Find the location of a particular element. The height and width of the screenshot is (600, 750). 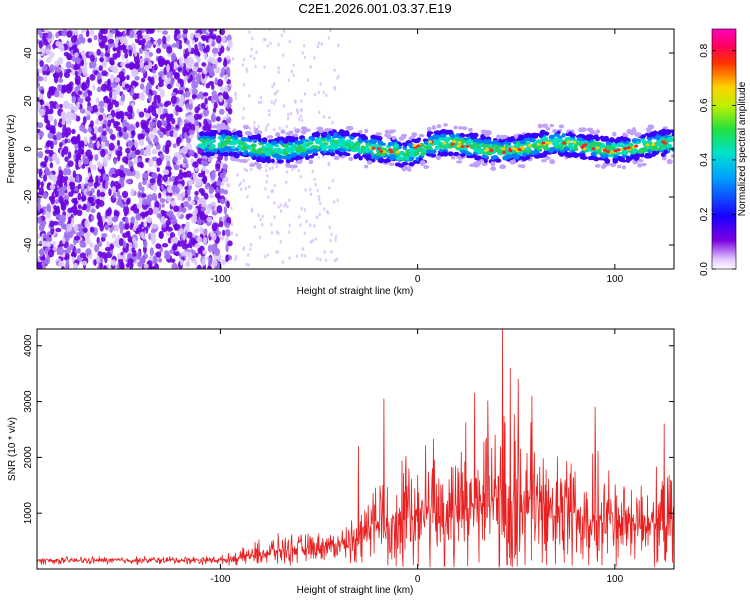

colorbar-tick-label: 0.6 is located at coordinates (704, 105).